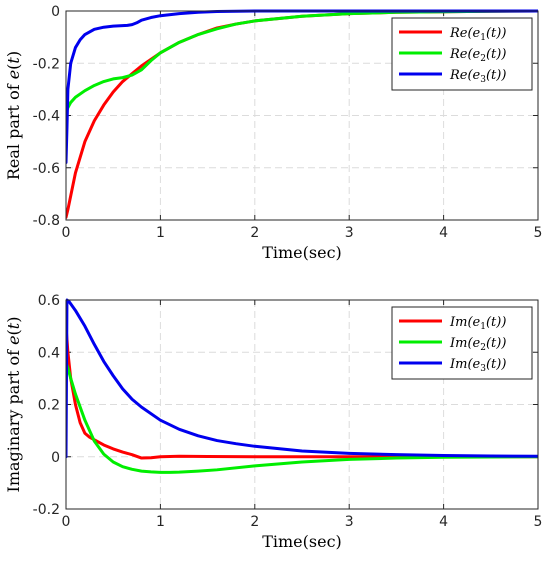  I want to click on y-tick-label: -0.6, so click(46, 169).